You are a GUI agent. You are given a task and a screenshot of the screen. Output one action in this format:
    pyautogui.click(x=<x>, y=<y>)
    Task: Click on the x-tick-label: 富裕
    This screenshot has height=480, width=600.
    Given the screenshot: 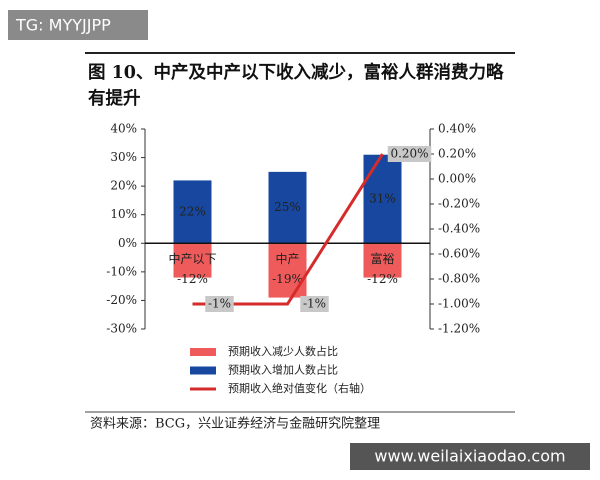 What is the action you would take?
    pyautogui.click(x=382, y=258)
    